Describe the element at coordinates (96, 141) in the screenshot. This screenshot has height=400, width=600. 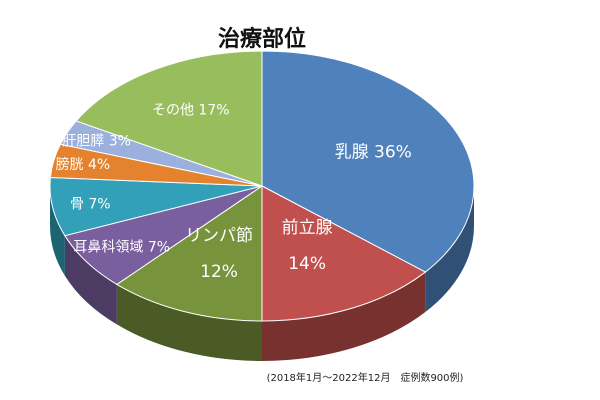
I see `slice-label-6: 肝胆膵 3%` at that location.